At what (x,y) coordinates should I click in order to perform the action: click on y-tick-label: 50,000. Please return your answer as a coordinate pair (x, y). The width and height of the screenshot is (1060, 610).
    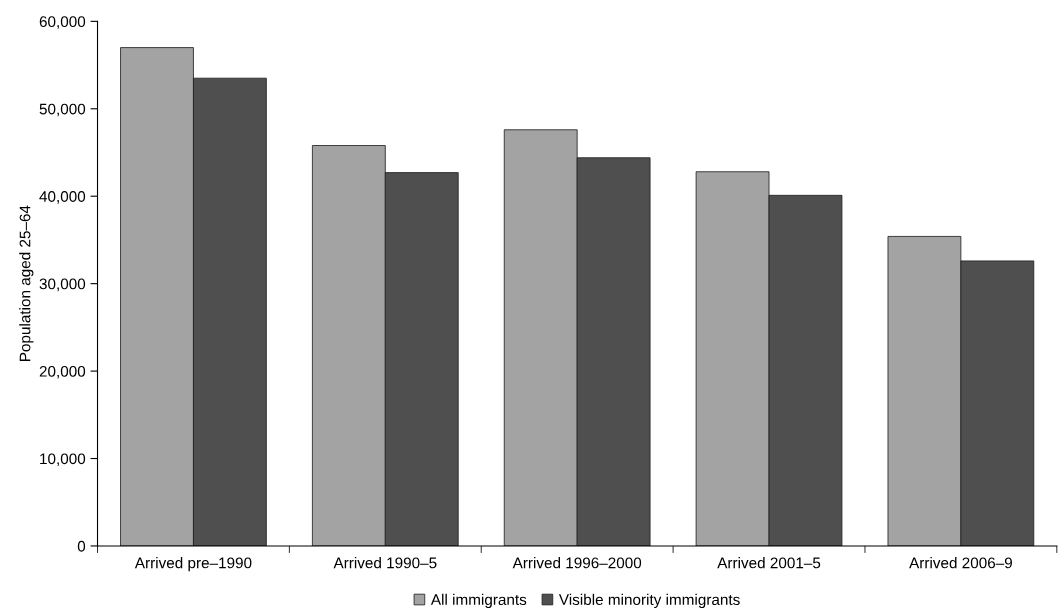
    Looking at the image, I should click on (62, 110).